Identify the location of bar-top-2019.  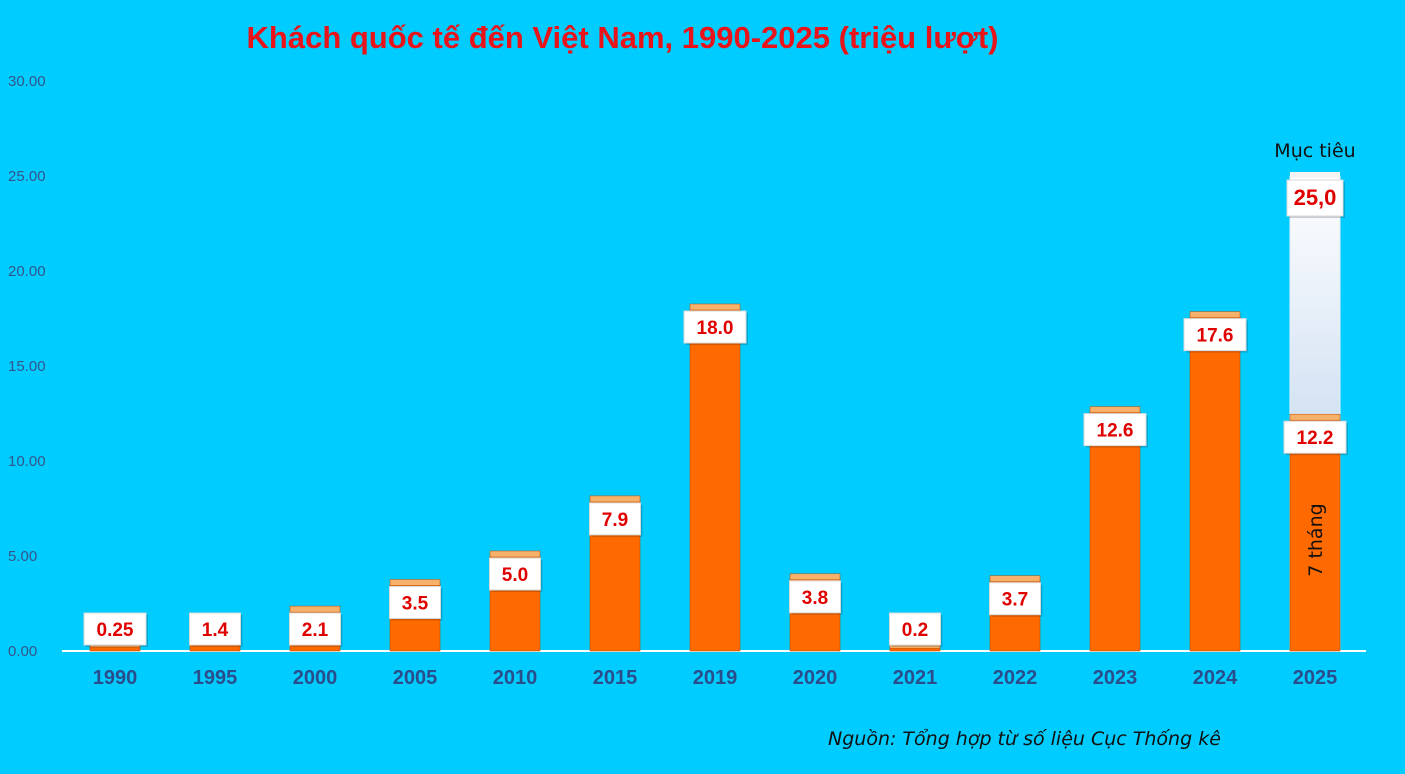
(715, 307).